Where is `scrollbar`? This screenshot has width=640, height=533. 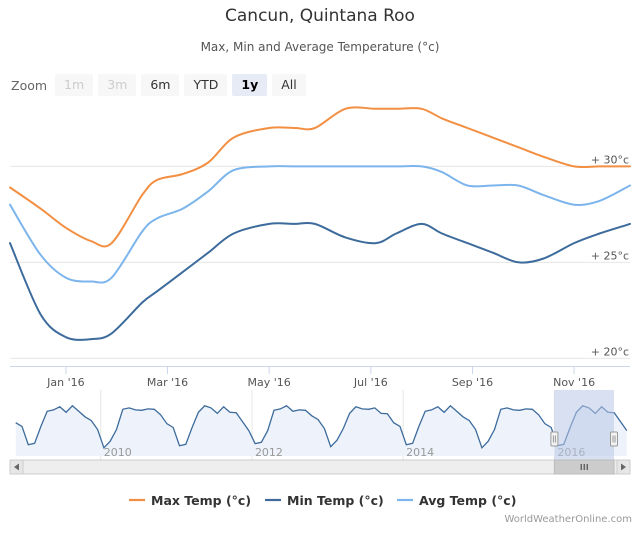 scrollbar is located at coordinates (320, 467).